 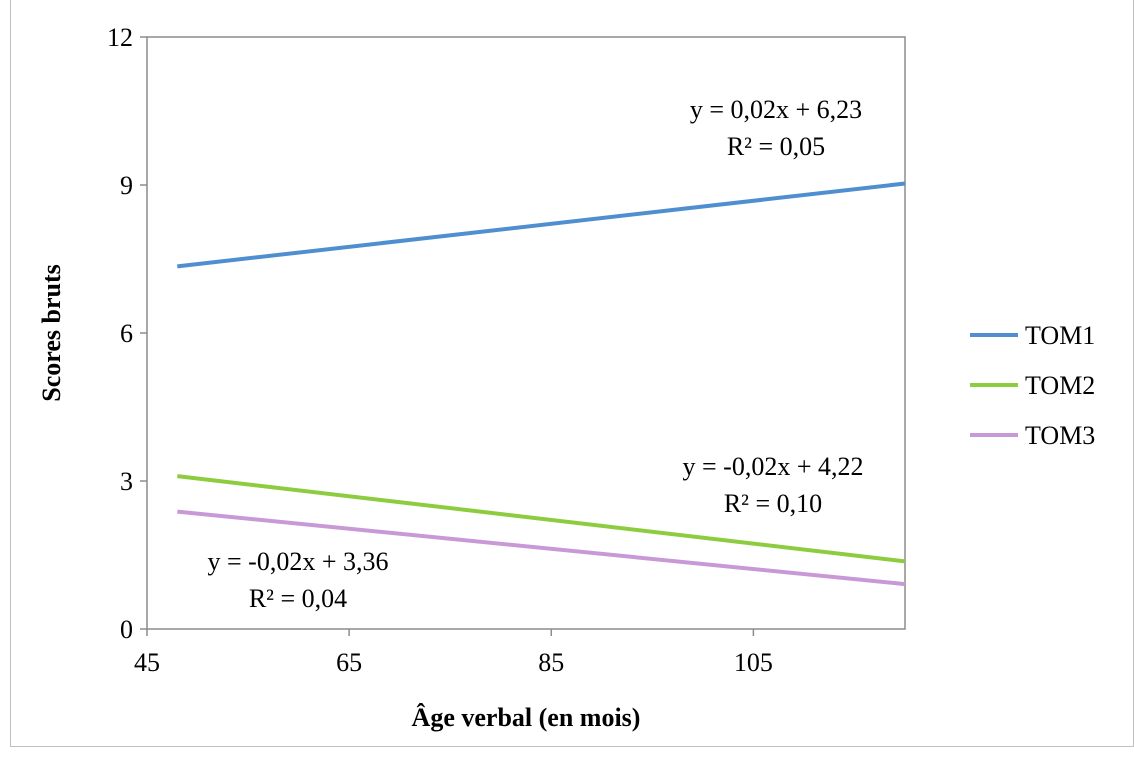 I want to click on y-axis-title: Scores bruts, so click(x=51, y=332).